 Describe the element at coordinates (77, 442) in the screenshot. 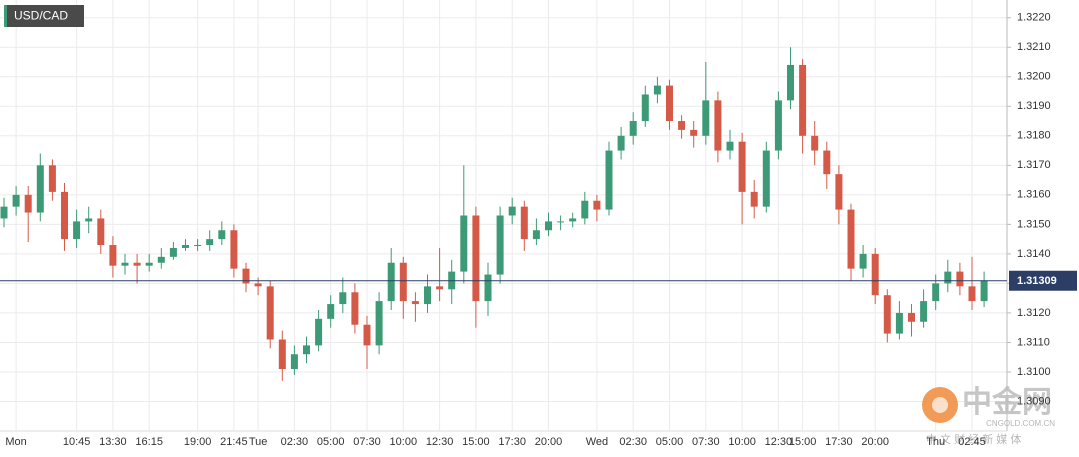

I see `x-tick-label: 10:45` at that location.